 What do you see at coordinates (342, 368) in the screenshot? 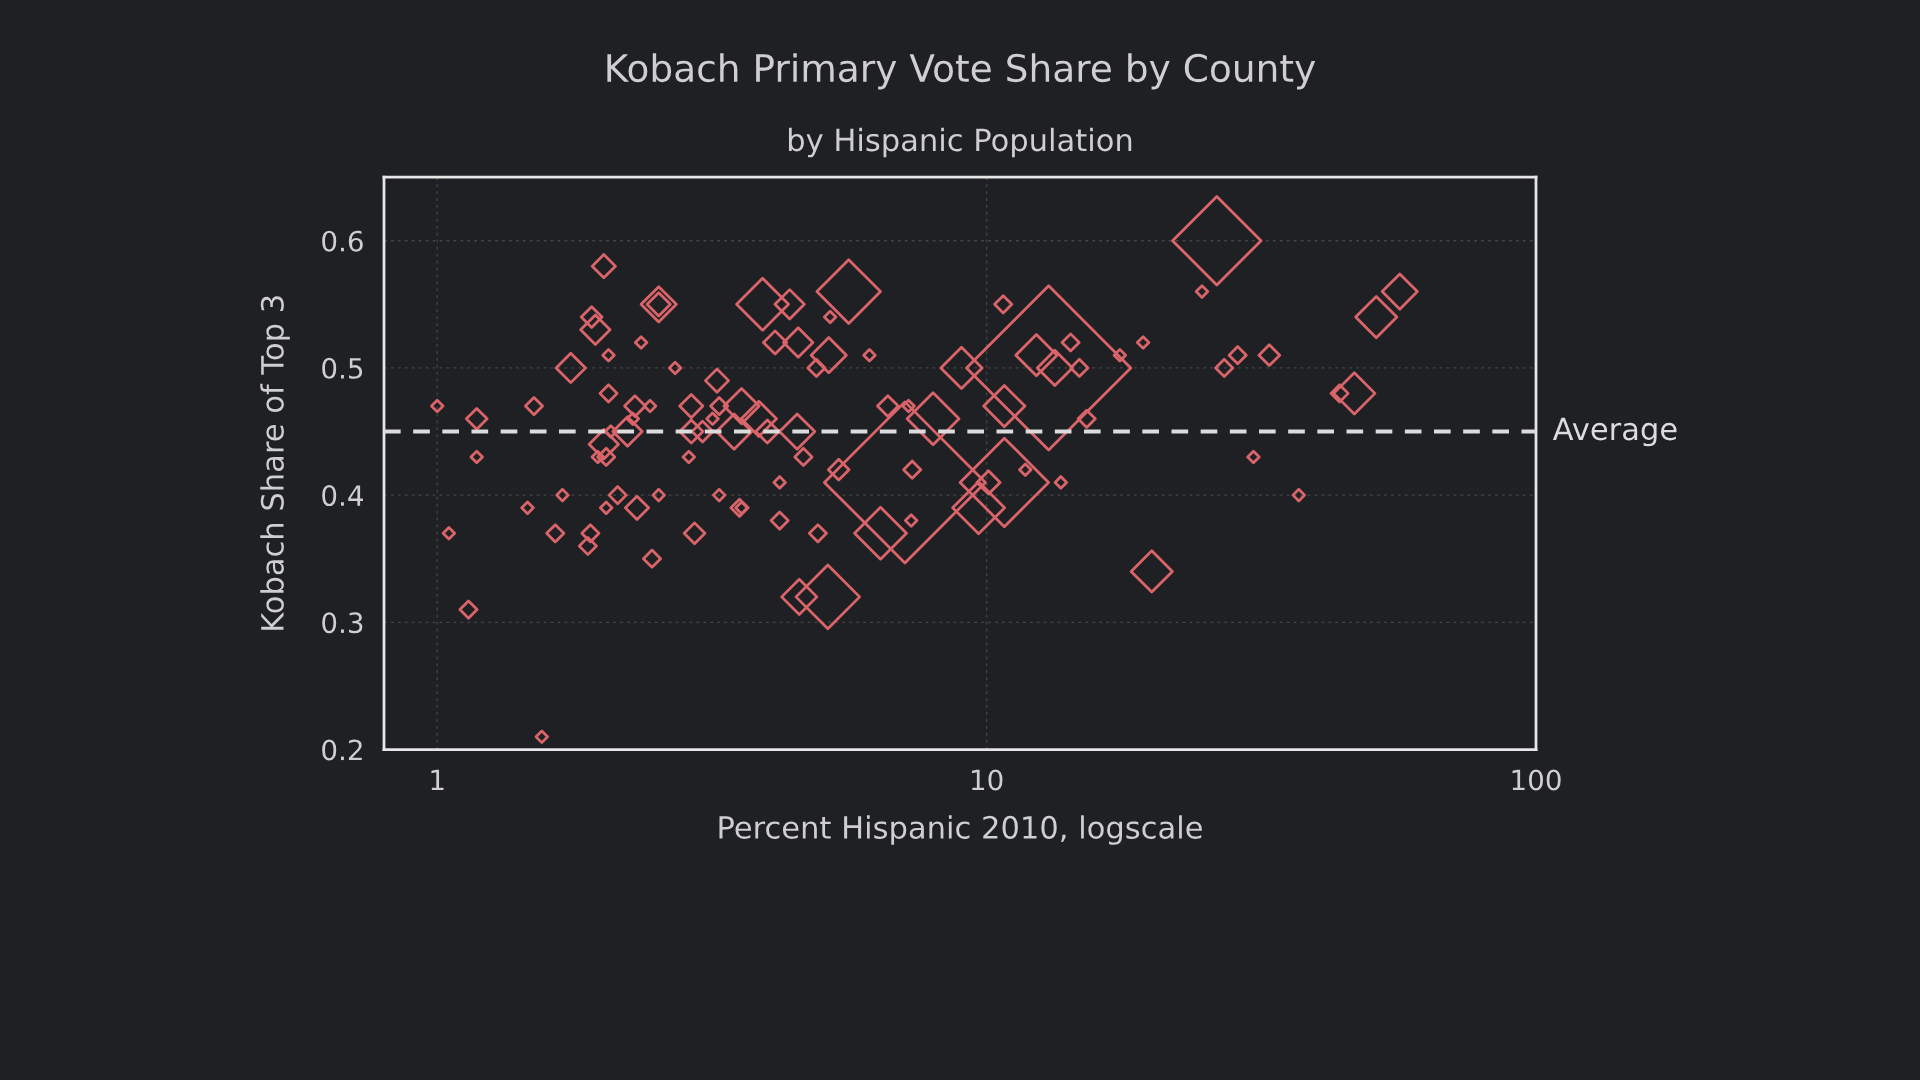
I see `y-tick-label: 0.5` at bounding box center [342, 368].